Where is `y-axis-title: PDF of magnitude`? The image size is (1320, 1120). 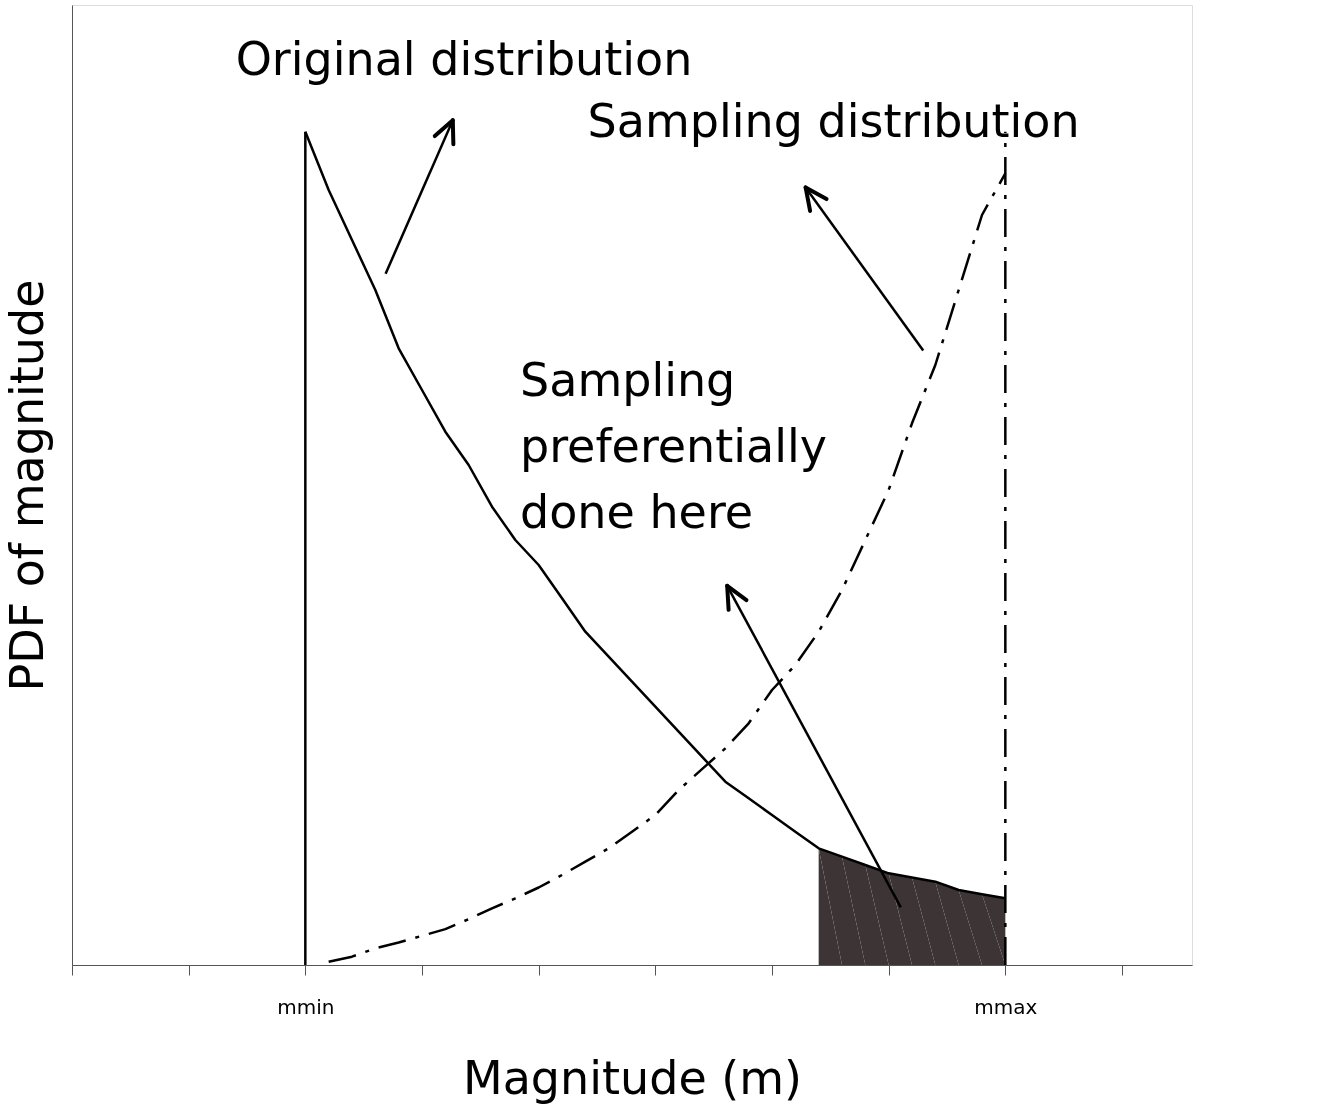
y-axis-title: PDF of magnitude is located at coordinates (27, 485).